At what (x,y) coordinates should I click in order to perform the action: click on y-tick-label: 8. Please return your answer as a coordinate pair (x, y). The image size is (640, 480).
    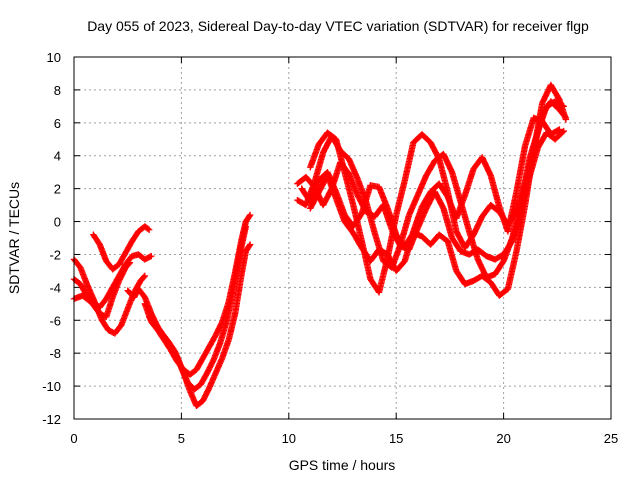
    Looking at the image, I should click on (57, 90).